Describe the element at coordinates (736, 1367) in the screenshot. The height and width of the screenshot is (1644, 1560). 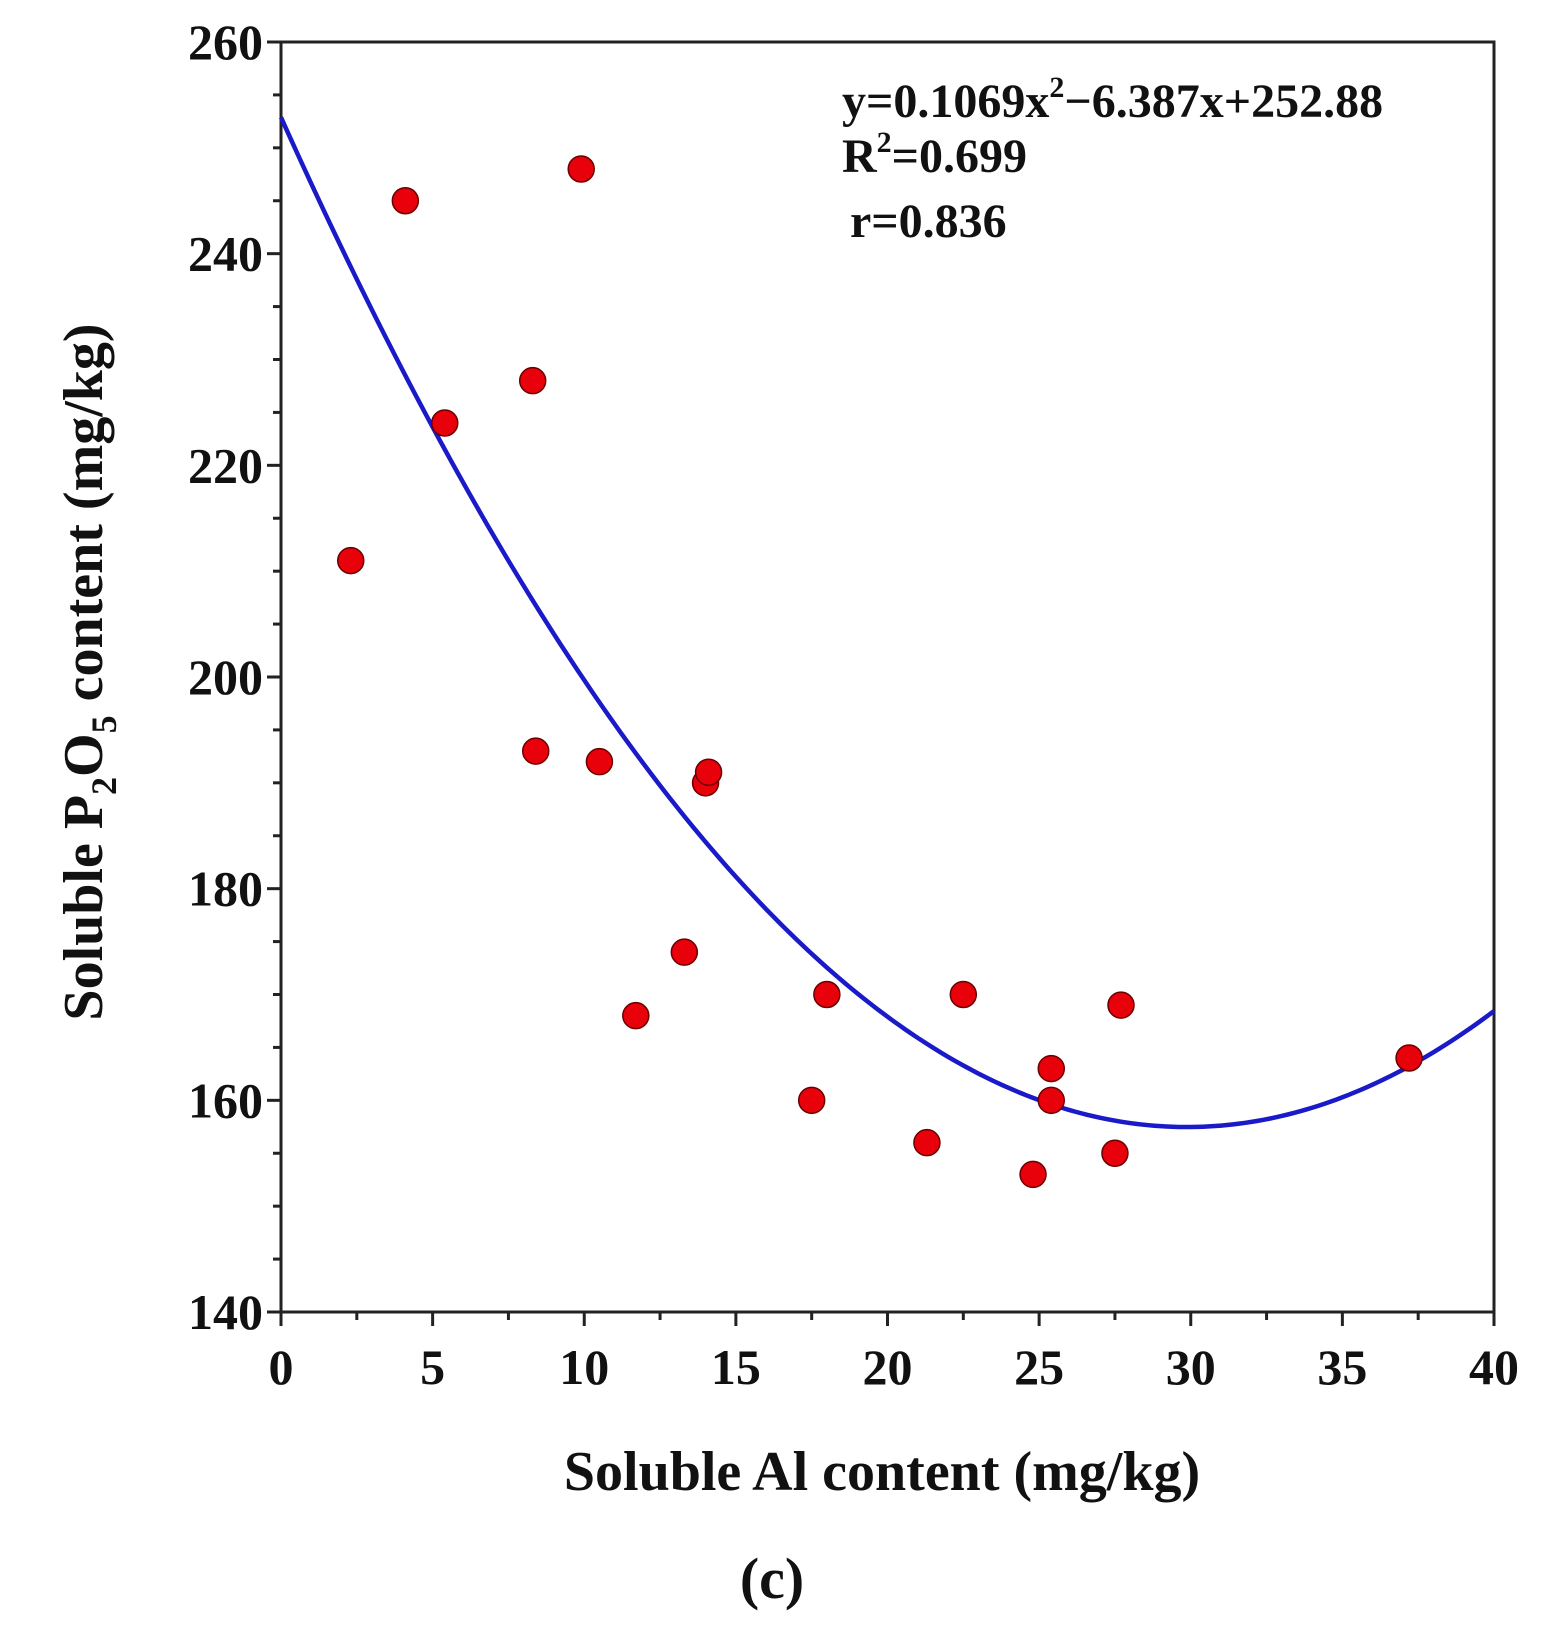
I see `x-tick-label: 15` at that location.